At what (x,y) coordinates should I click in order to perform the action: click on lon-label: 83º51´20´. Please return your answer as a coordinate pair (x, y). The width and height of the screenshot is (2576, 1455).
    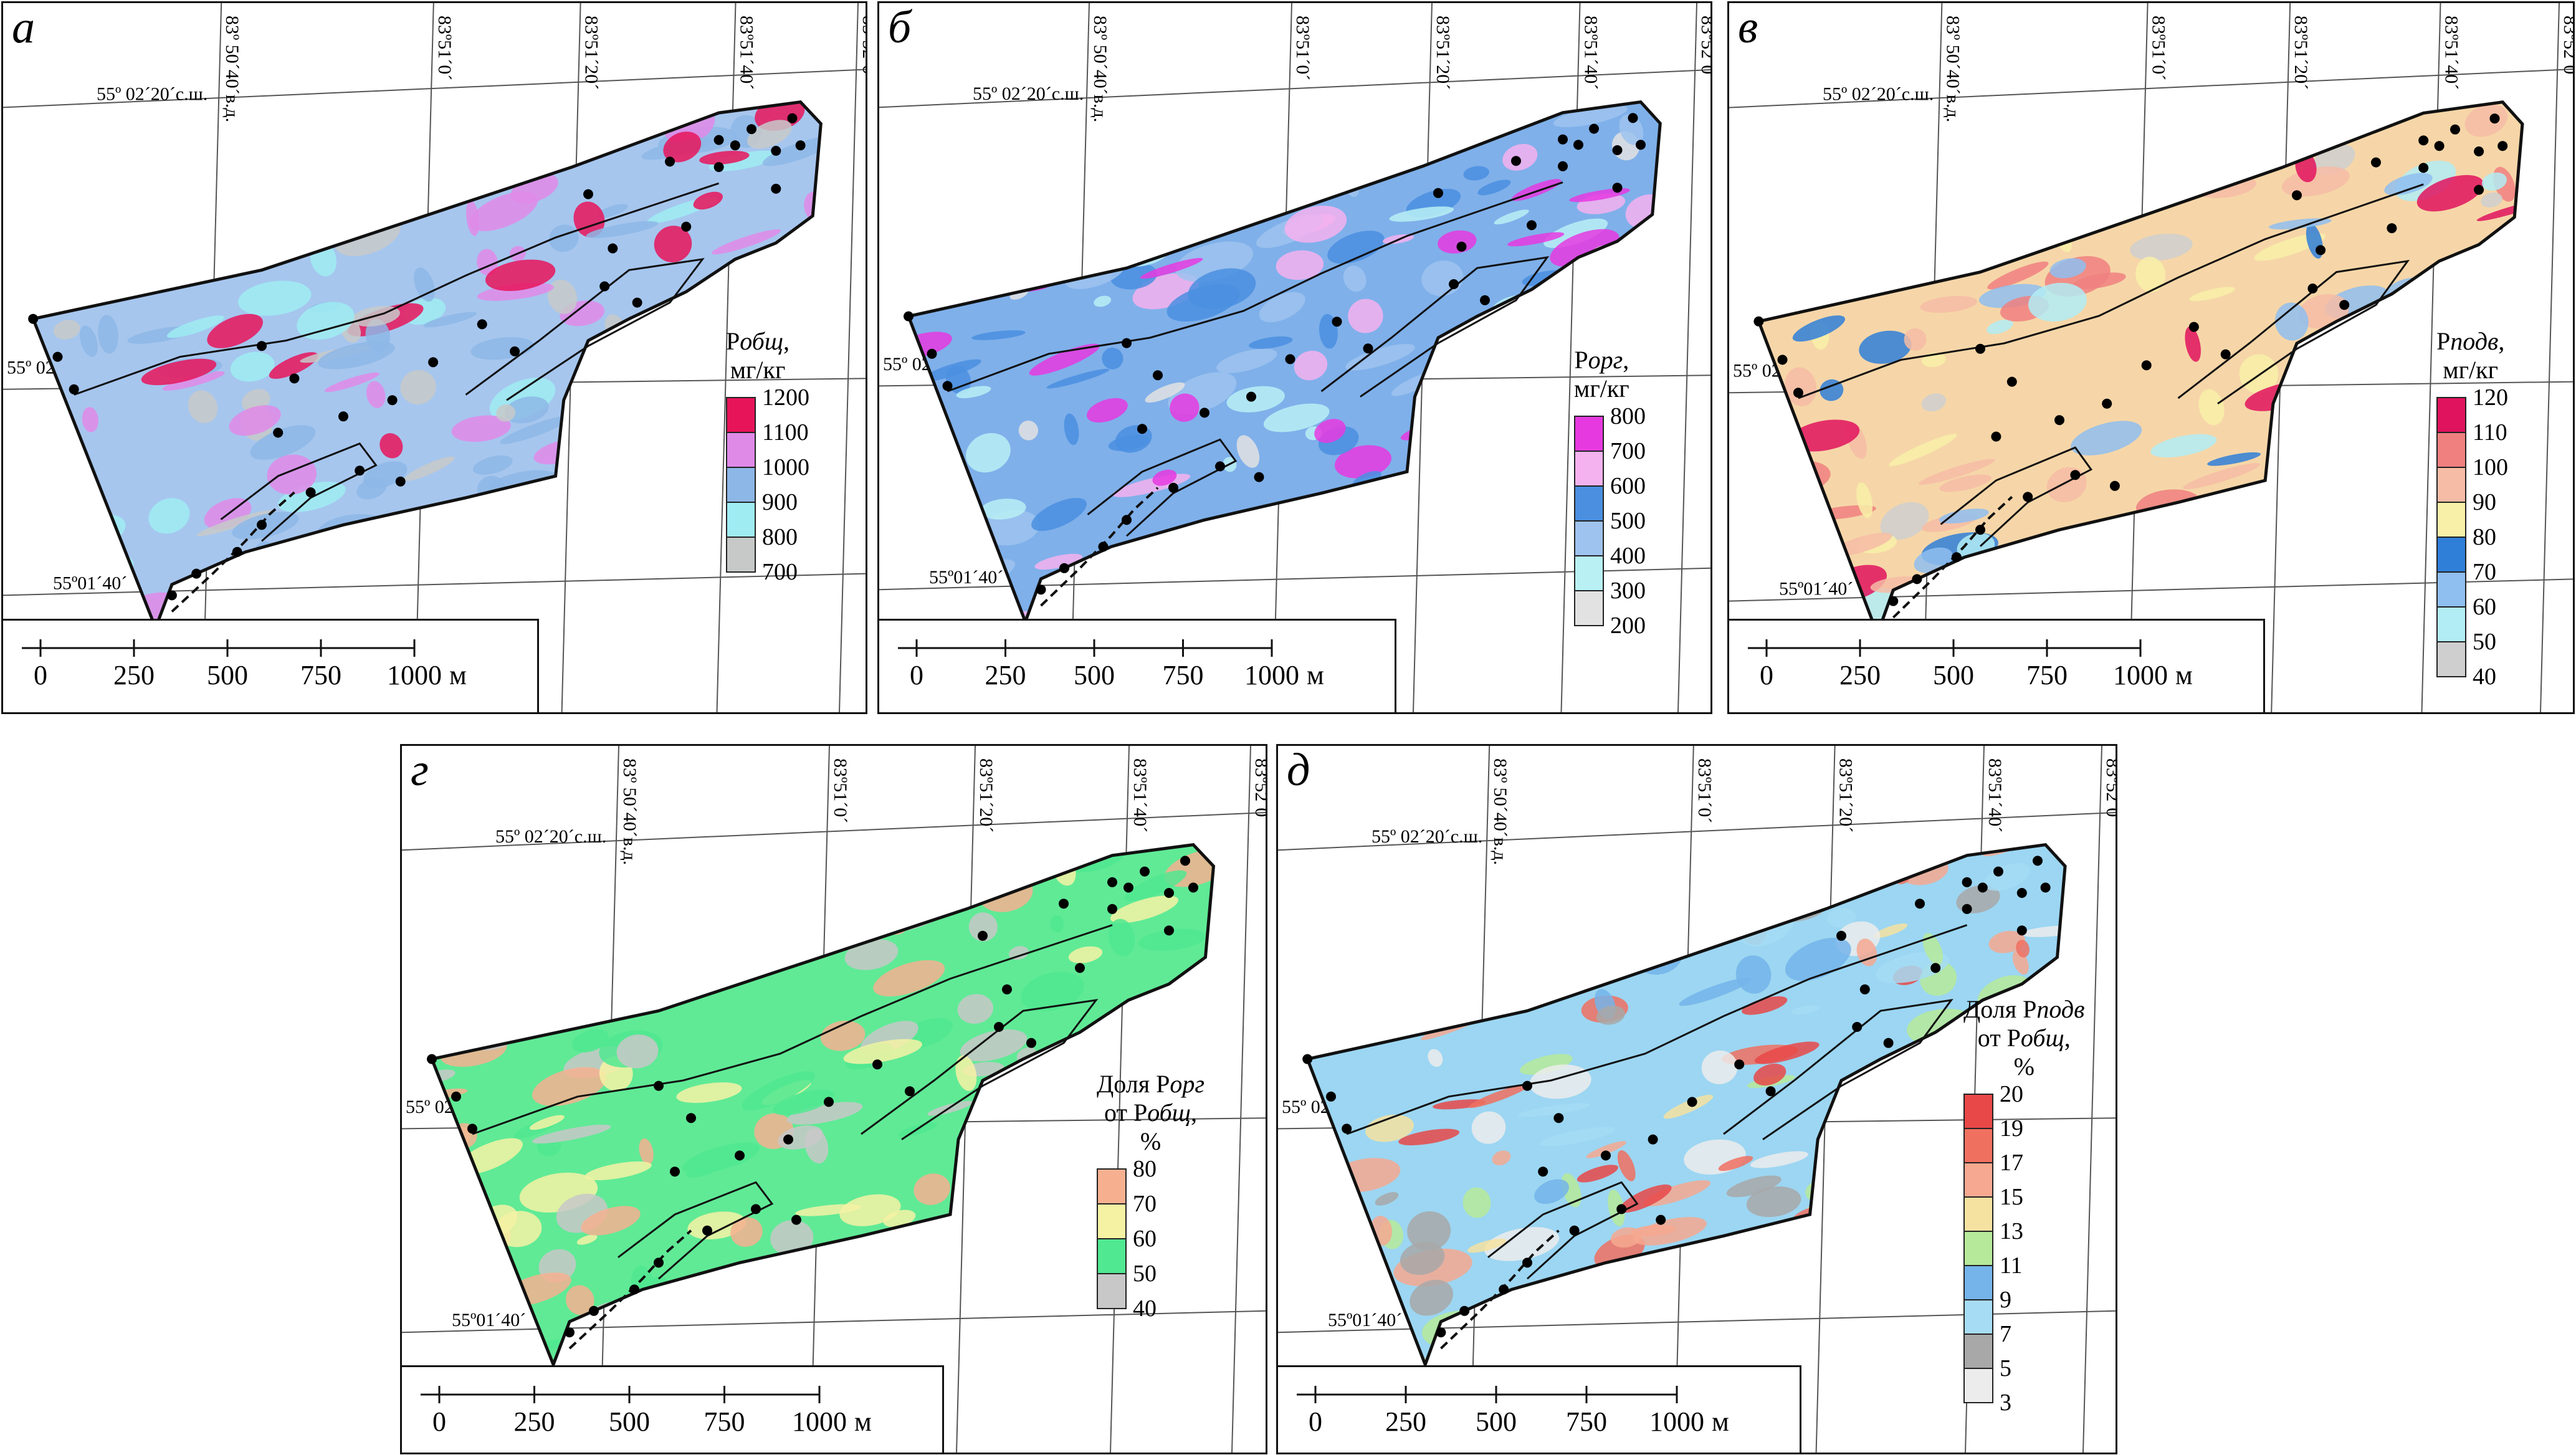
    Looking at the image, I should click on (1846, 795).